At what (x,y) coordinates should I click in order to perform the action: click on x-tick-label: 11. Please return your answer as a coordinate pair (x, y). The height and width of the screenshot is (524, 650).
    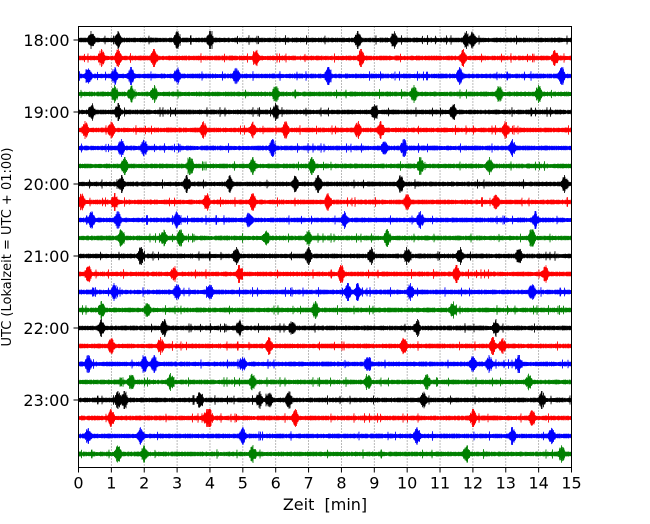
    Looking at the image, I should click on (440, 483).